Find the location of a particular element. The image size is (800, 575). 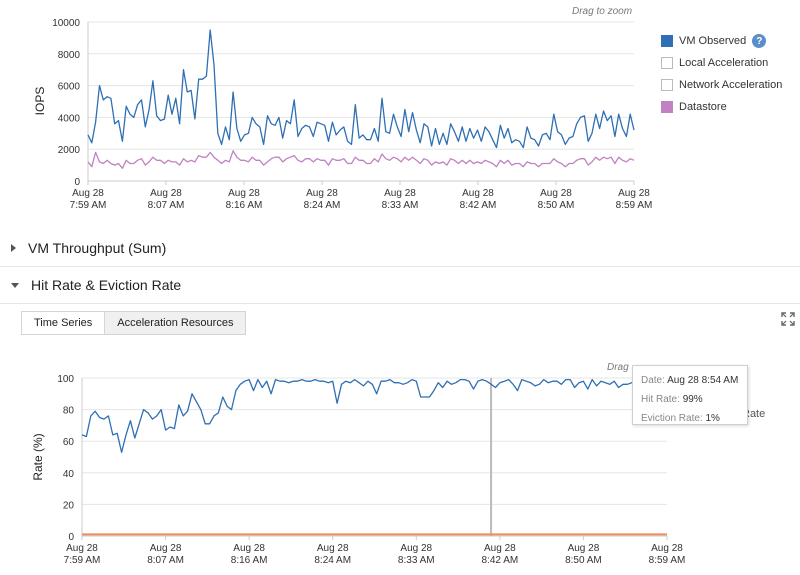

legend-item-vm-observed: VM Observed? is located at coordinates (714, 41).